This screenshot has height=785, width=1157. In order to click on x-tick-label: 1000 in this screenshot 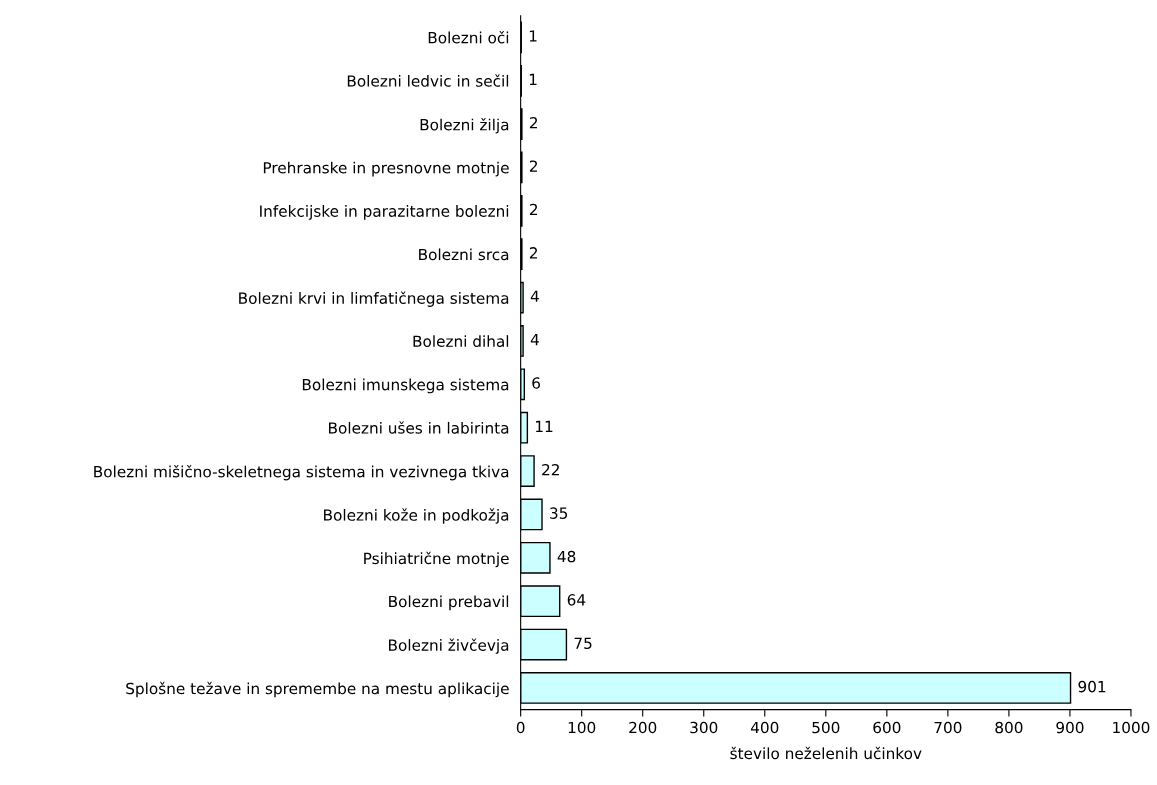, I will do `click(1131, 727)`.